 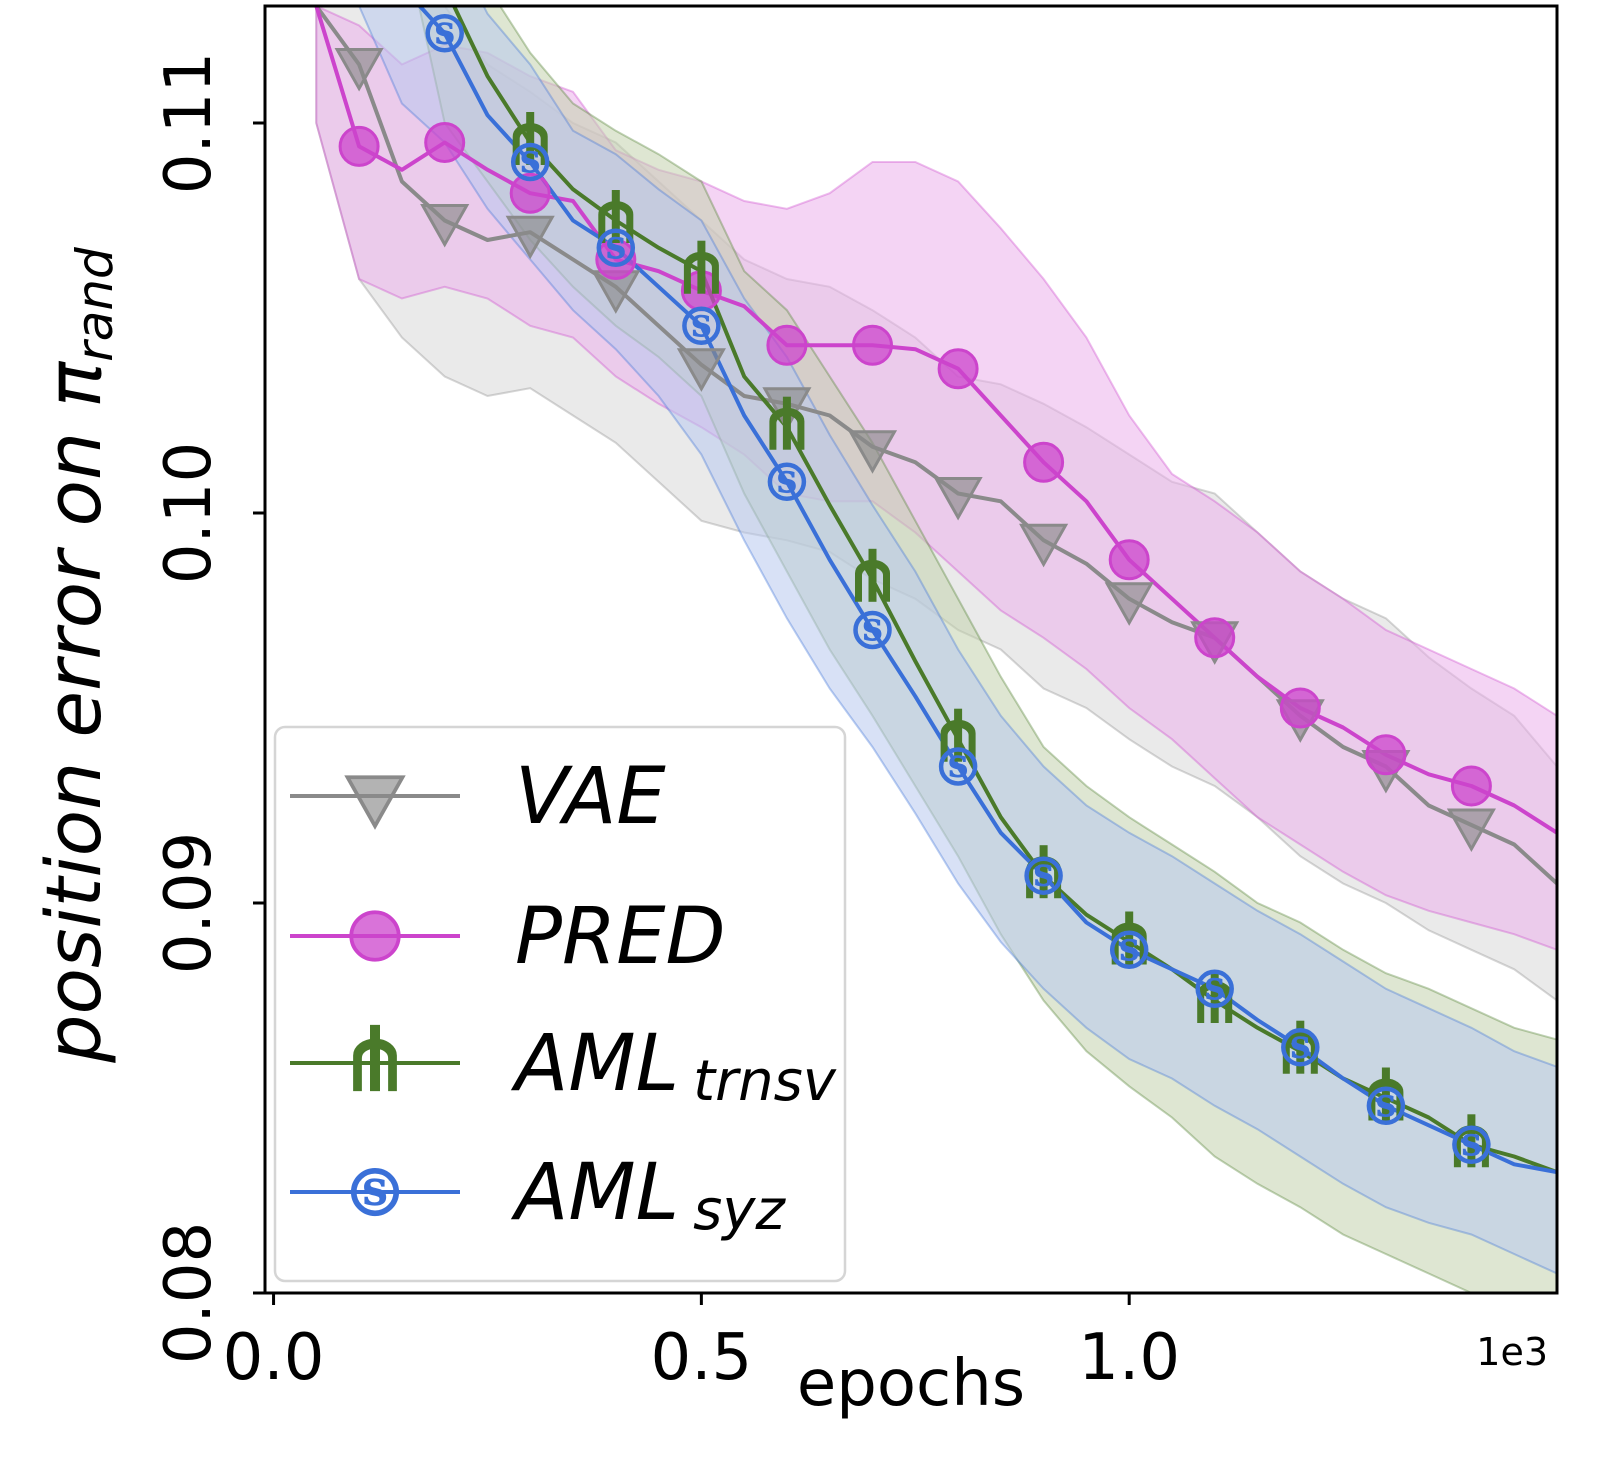 What do you see at coordinates (594, 1193) in the screenshot?
I see `legend-name-aml-syz: AML` at bounding box center [594, 1193].